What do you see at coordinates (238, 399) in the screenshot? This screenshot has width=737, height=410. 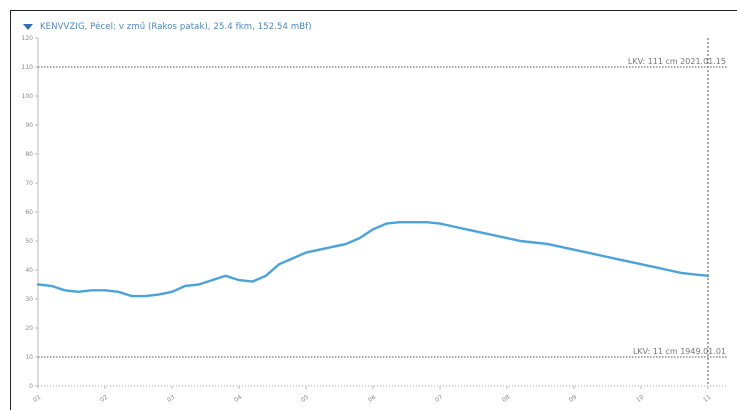 I see `x-tick-label: 04` at bounding box center [238, 399].